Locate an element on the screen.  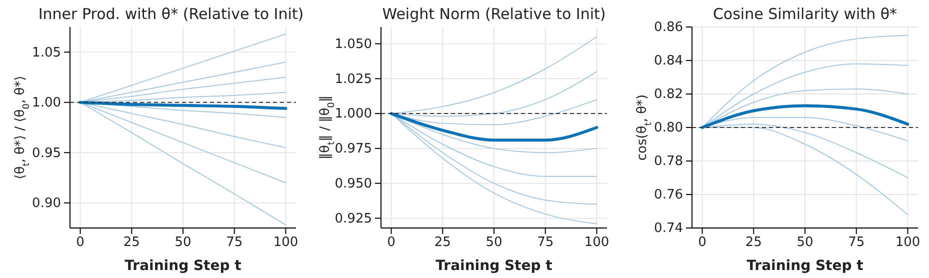
y-tick-label: 1.05 is located at coordinates (46, 52).